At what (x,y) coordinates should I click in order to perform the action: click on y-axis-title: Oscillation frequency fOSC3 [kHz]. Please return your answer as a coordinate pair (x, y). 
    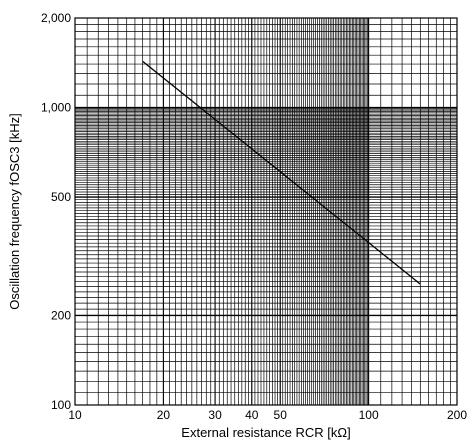
    Looking at the image, I should click on (14, 211).